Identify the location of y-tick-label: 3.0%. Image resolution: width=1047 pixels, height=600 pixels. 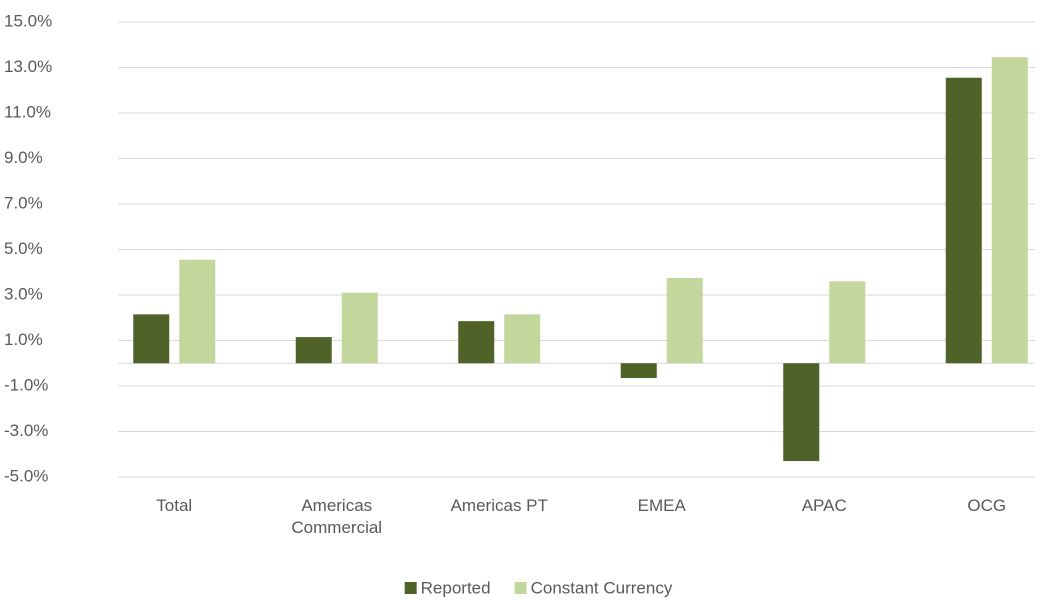
(23, 293).